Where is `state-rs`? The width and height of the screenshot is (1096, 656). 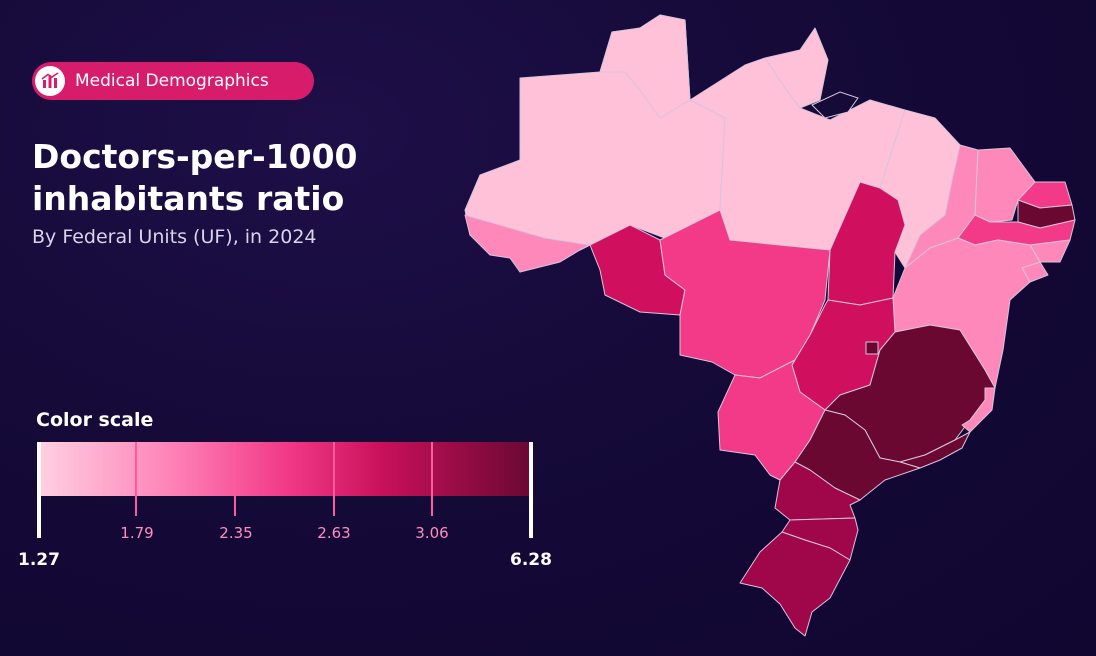
state-rs is located at coordinates (795, 584).